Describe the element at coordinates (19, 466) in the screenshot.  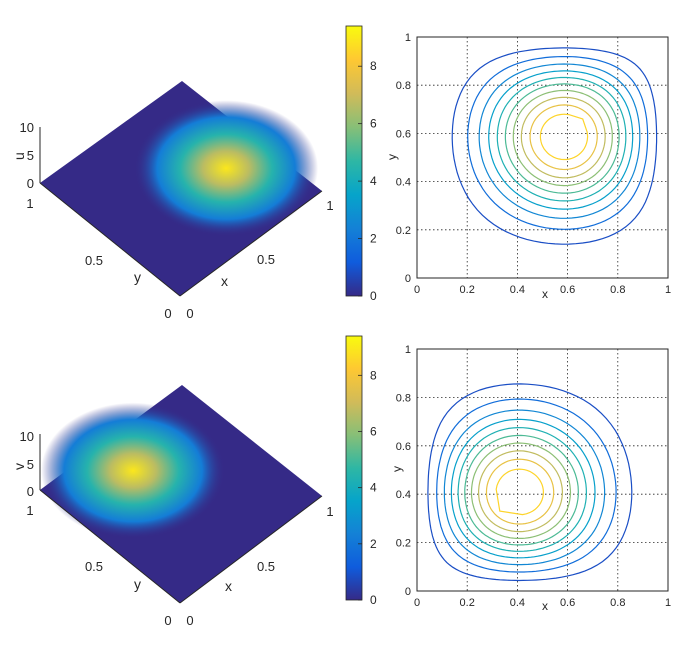
I see `z-axis-label: v` at that location.